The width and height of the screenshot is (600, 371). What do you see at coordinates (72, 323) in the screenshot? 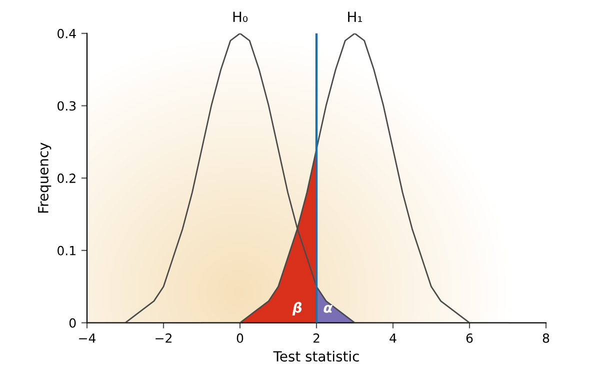
I see `y-tick-label: 0` at bounding box center [72, 323].